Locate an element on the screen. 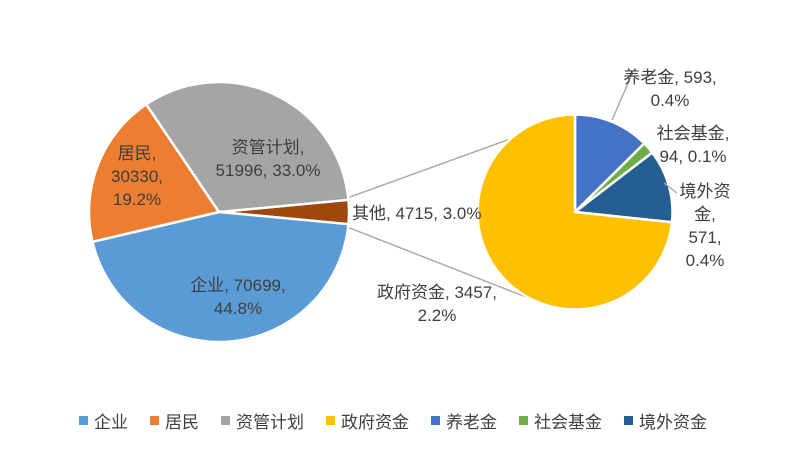  secondary-pie-slice-政府资金 is located at coordinates (575, 212).